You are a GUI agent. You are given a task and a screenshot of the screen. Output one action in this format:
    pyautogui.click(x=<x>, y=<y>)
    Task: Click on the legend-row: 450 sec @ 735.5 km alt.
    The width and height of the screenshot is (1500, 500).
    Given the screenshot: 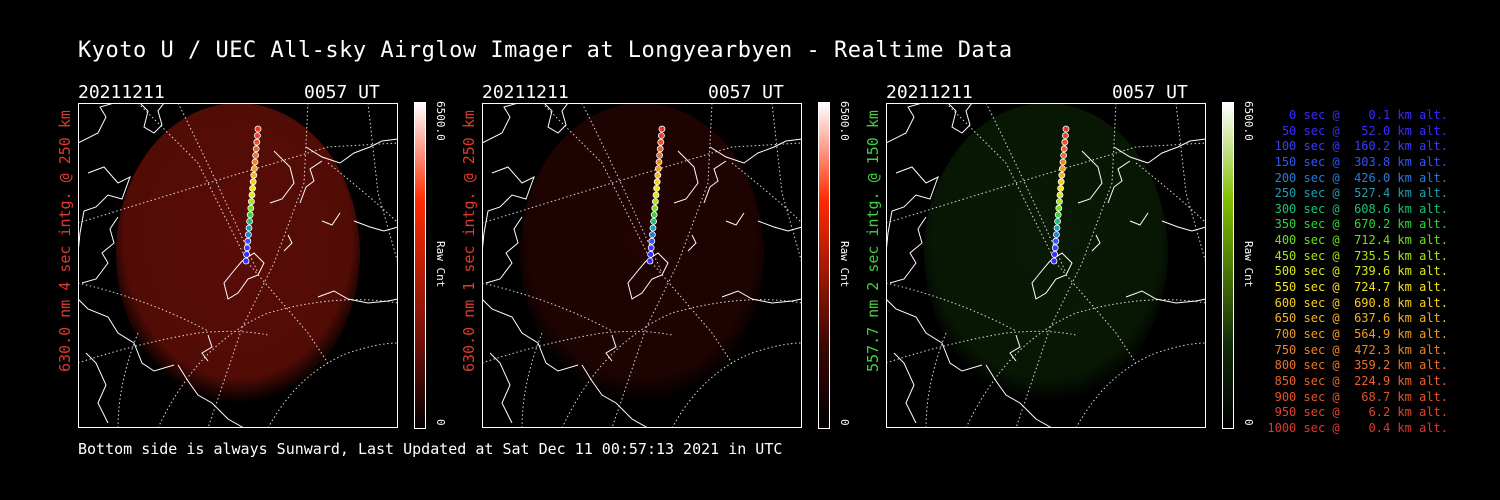 What is the action you would take?
    pyautogui.click(x=1361, y=255)
    